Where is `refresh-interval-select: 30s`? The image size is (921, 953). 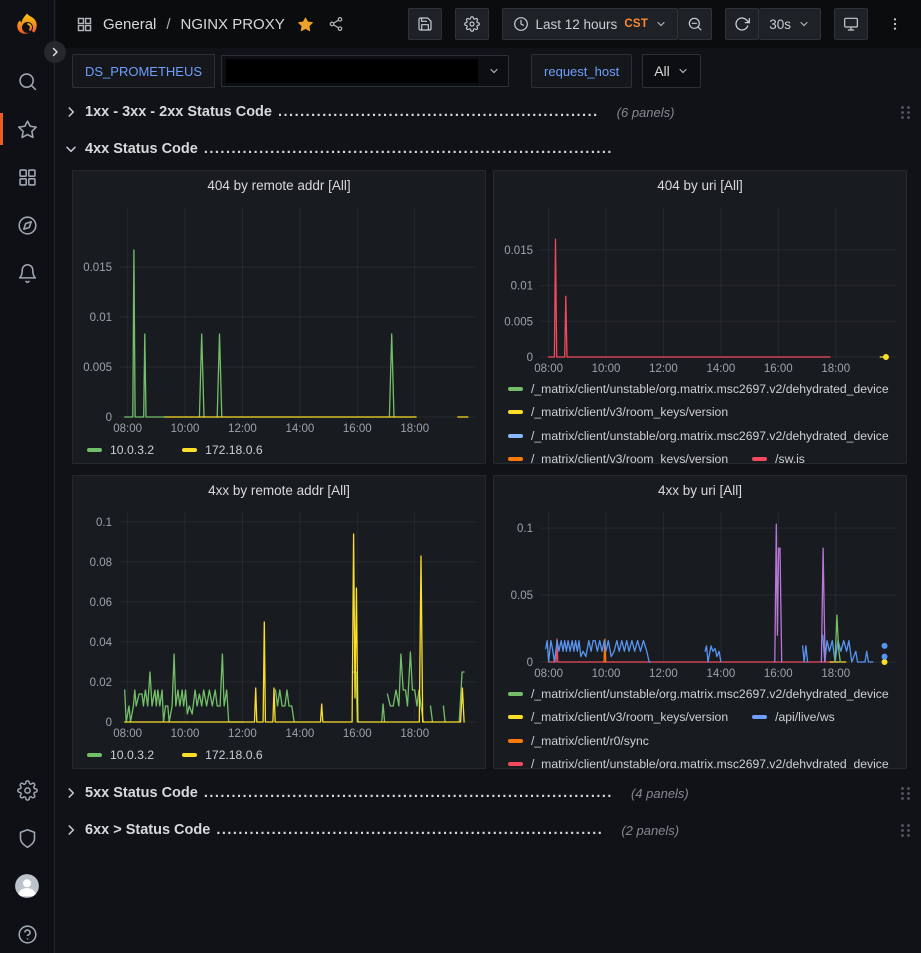 refresh-interval-select: 30s is located at coordinates (790, 24).